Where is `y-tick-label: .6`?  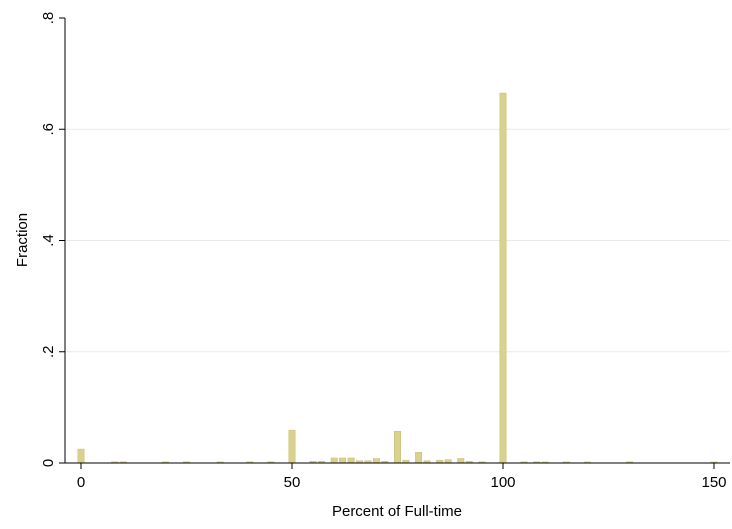 y-tick-label: .6 is located at coordinates (48, 129).